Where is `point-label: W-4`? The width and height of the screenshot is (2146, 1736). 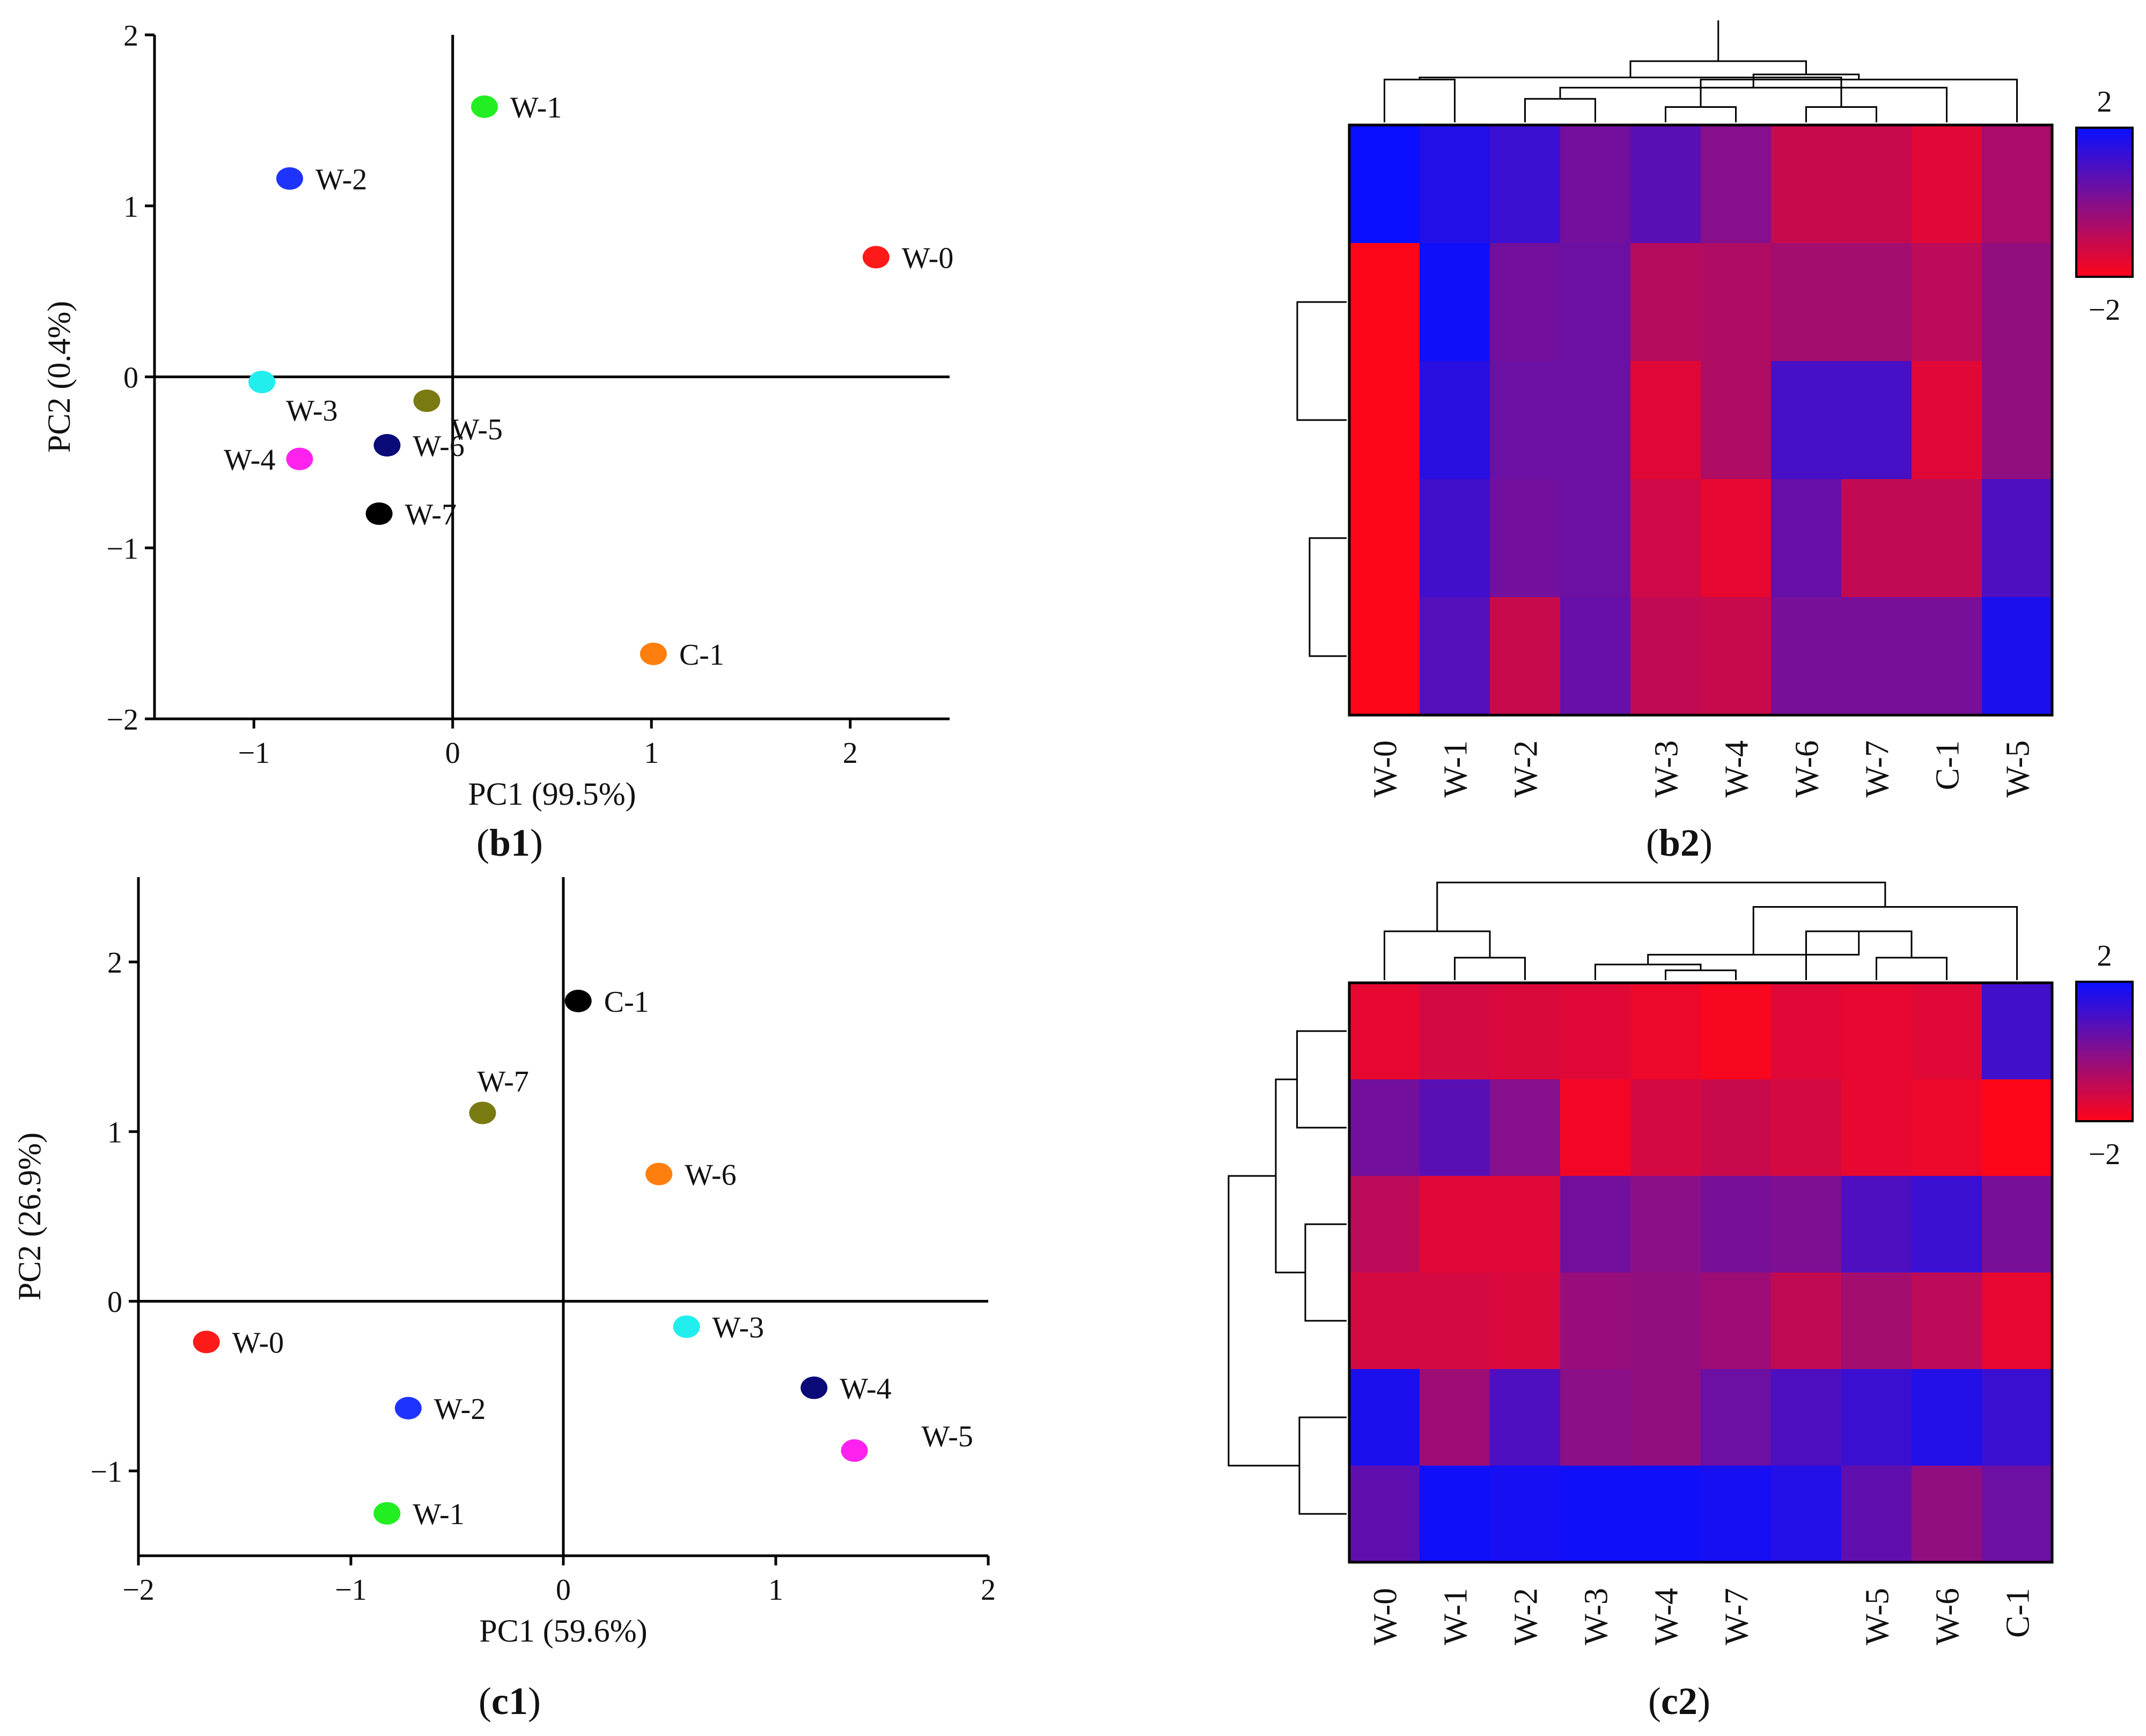 point-label: W-4 is located at coordinates (865, 1389).